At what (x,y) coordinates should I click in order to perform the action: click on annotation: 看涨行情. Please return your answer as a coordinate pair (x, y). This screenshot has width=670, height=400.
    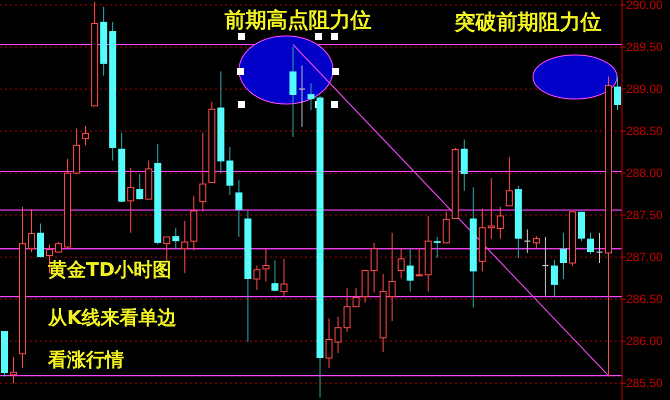
    Looking at the image, I should click on (86, 360).